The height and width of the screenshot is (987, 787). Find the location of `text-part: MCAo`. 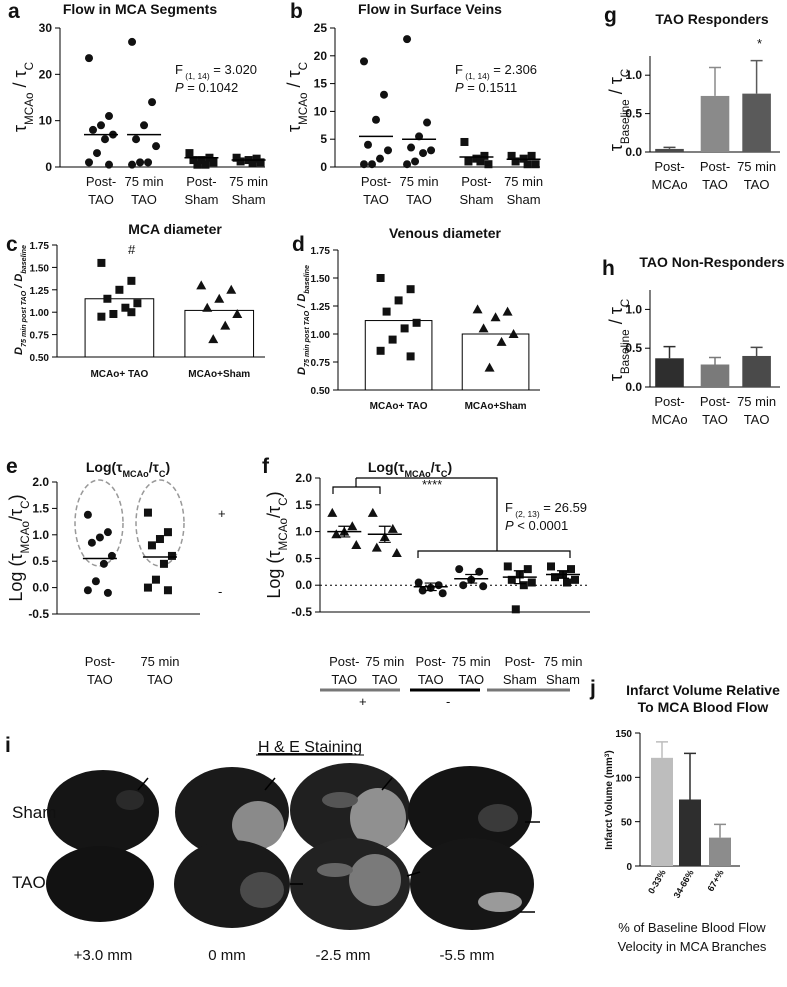

text-part: MCAo is located at coordinates (25, 536).